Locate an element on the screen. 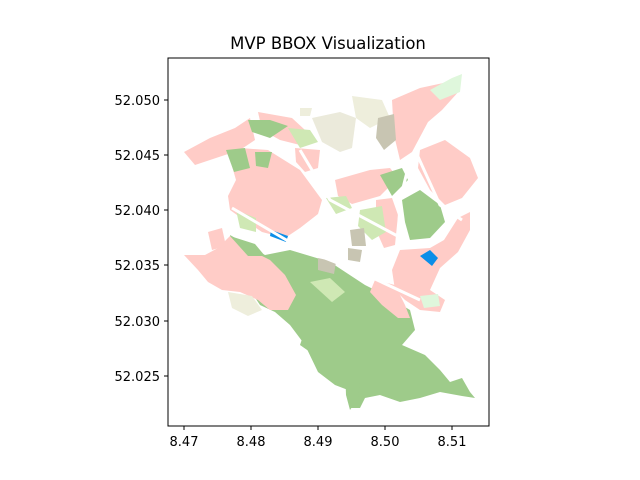 This screenshot has height=480, width=640. y-tick-label: 52.040 is located at coordinates (138, 211).